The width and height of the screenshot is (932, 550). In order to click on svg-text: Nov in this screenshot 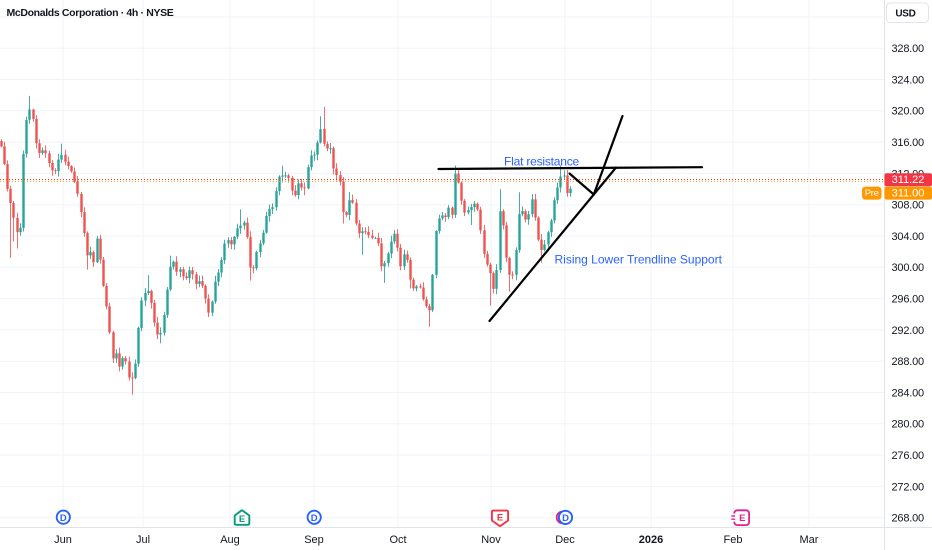, I will do `click(491, 540)`.